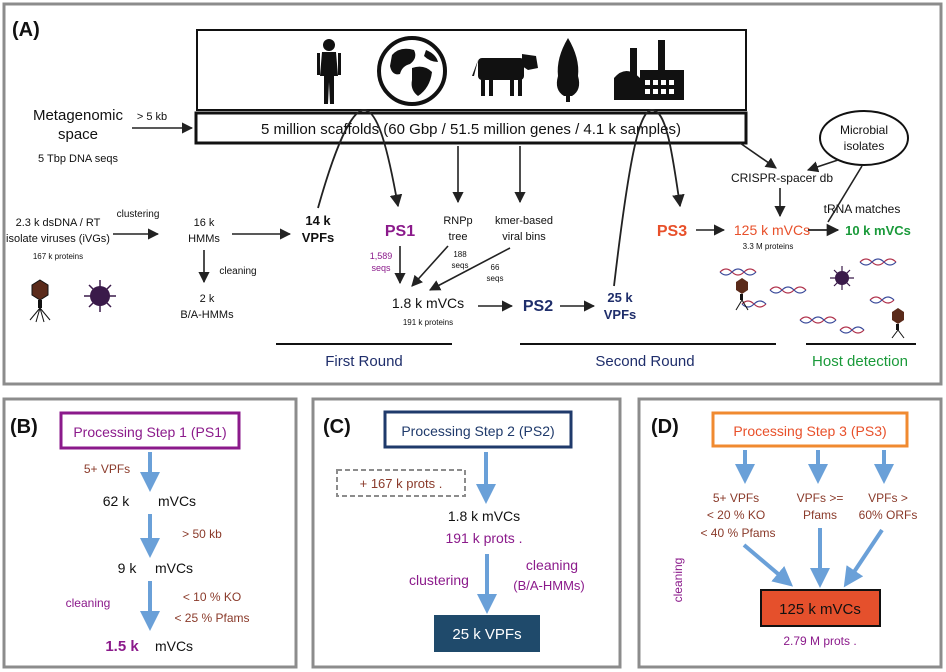 The height and width of the screenshot is (672, 946). Describe the element at coordinates (337, 427) in the screenshot. I see `panel-c-label: (C)` at that location.